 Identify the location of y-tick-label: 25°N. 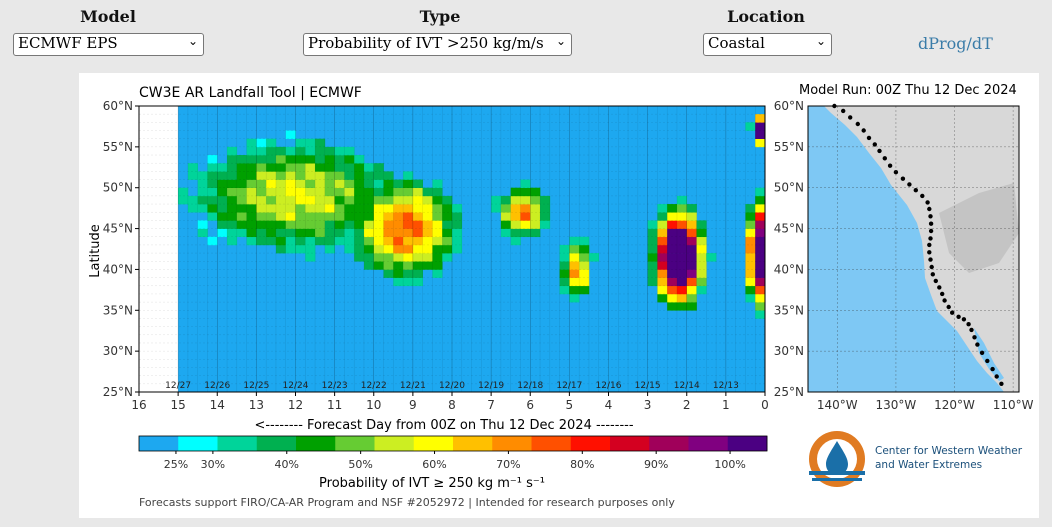
(118, 392).